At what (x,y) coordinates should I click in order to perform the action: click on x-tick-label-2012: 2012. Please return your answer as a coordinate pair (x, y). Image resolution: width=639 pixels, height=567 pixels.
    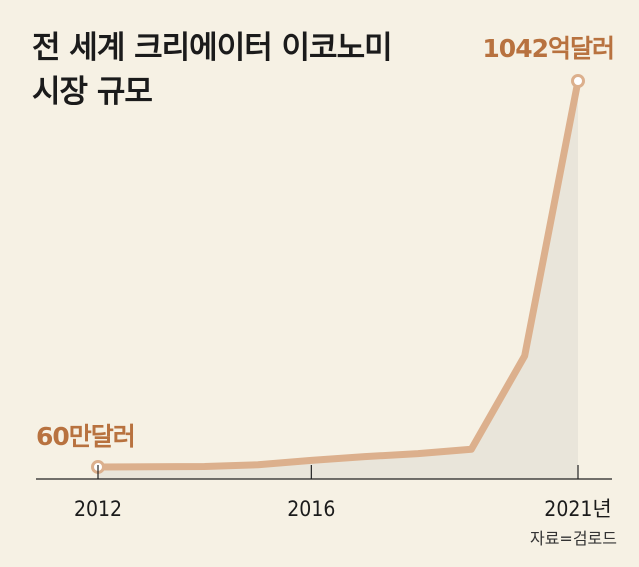
    Looking at the image, I should click on (98, 509).